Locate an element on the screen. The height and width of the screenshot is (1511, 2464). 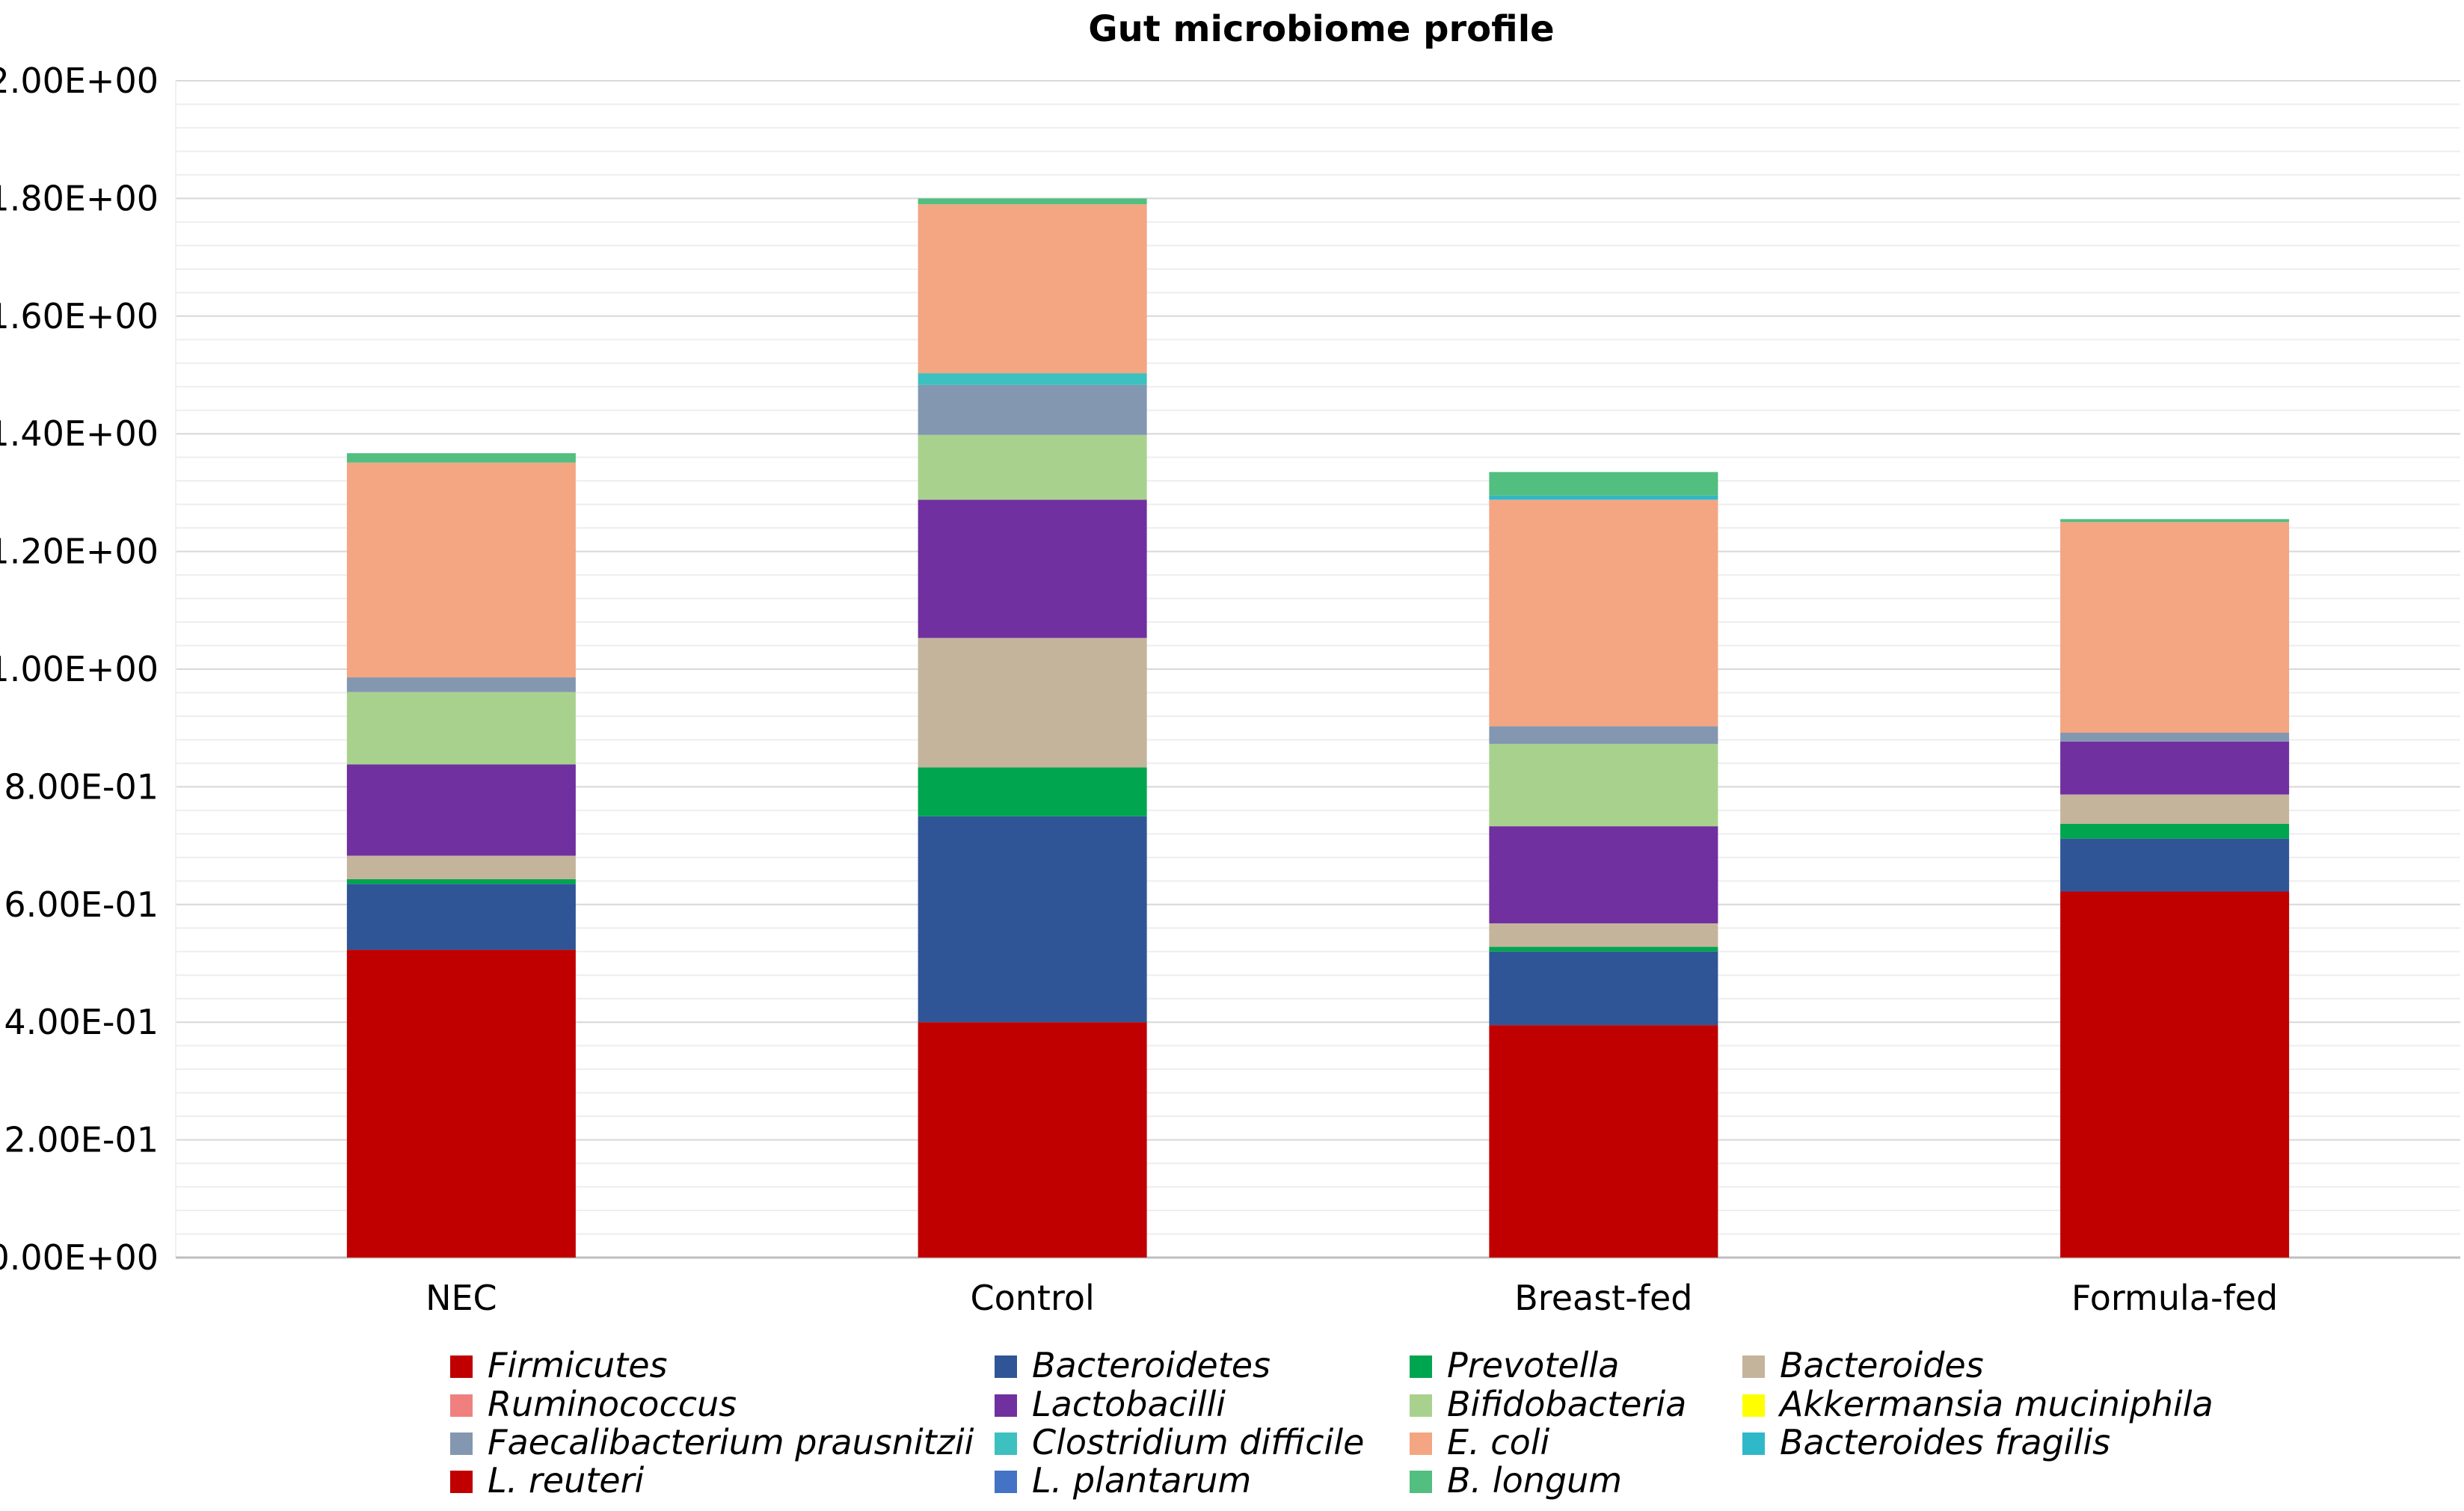
y-tick-label: 6.00E-01 is located at coordinates (81, 905).